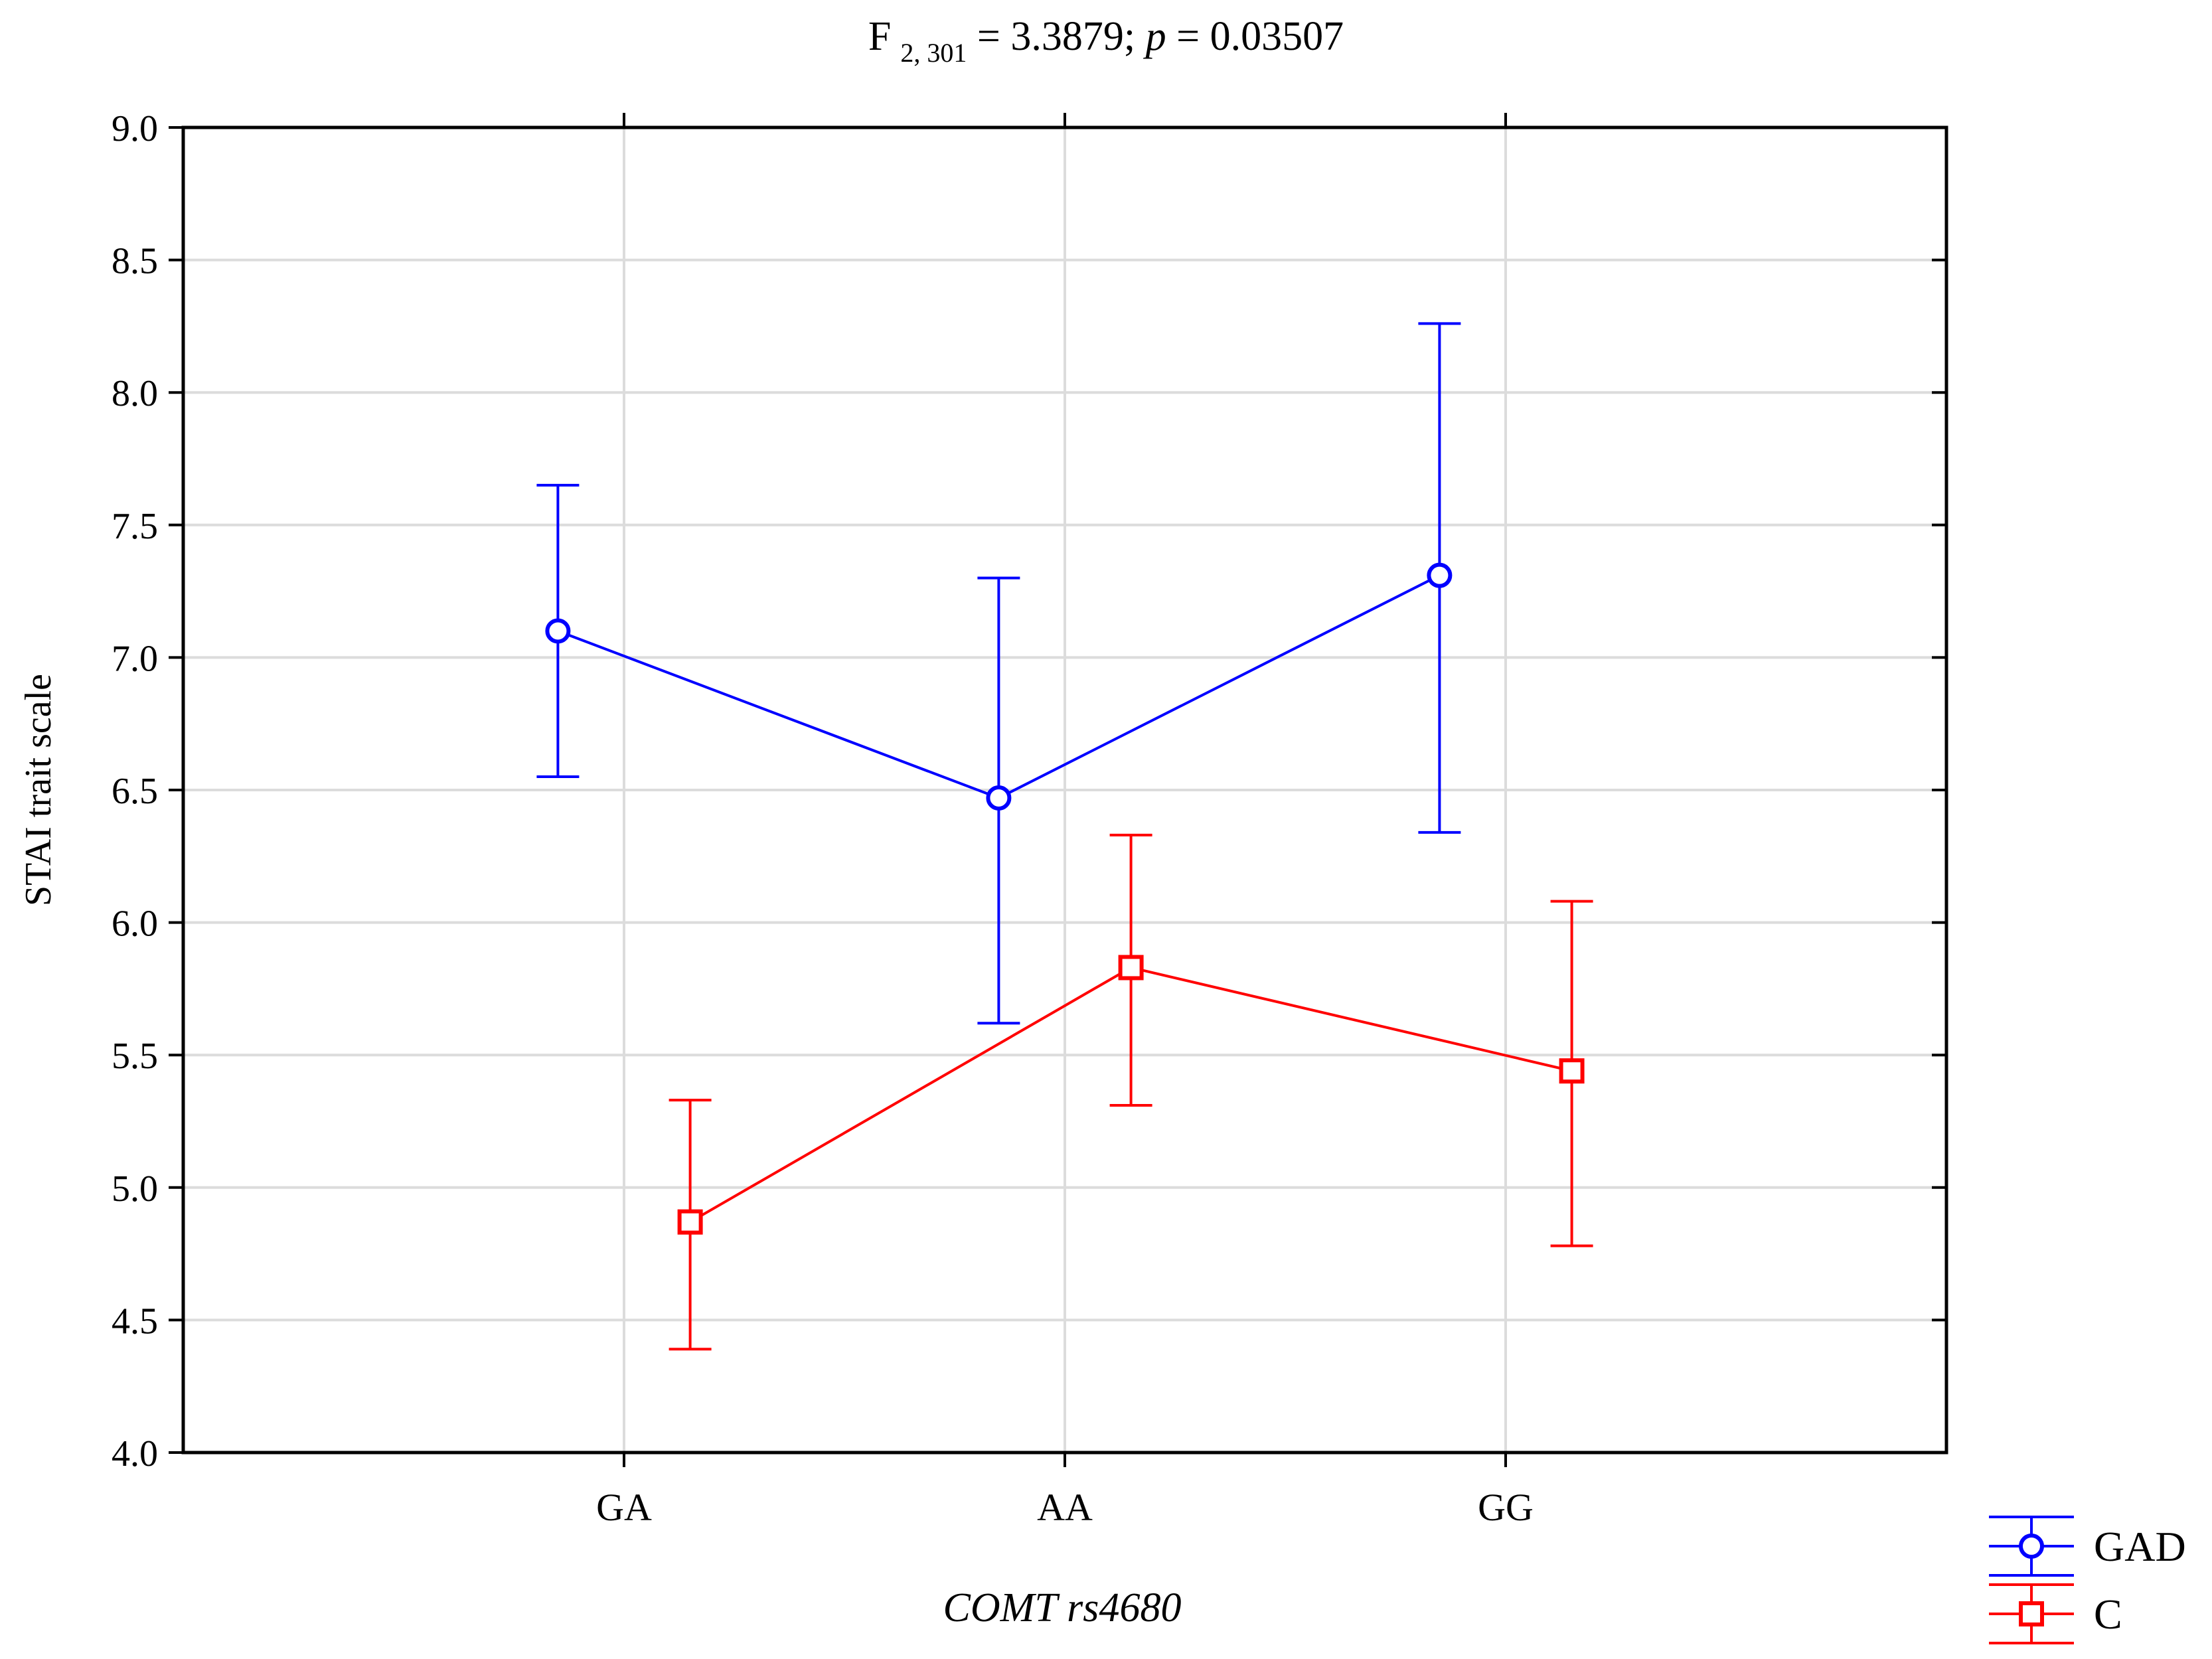 The width and height of the screenshot is (2212, 1659). Describe the element at coordinates (1056, 36) in the screenshot. I see `title-stat: = 3.3879;` at that location.